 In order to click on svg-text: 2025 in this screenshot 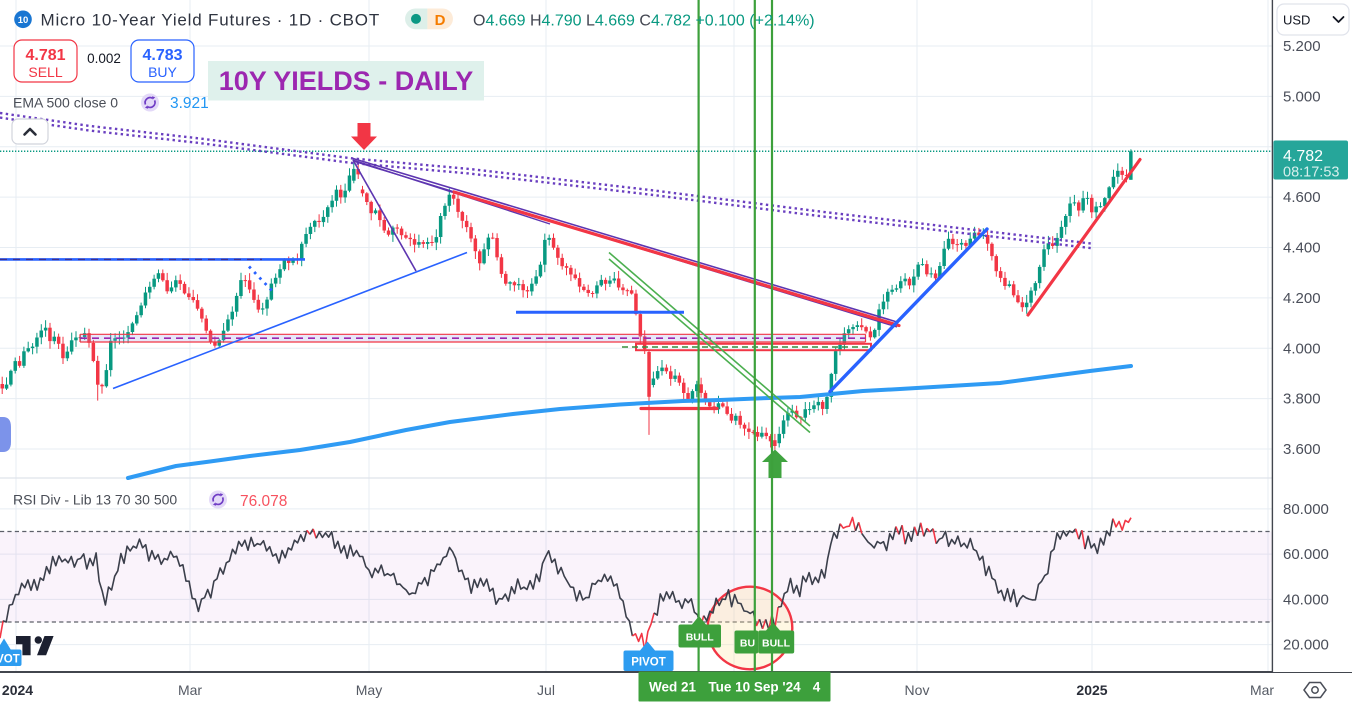, I will do `click(1091, 690)`.